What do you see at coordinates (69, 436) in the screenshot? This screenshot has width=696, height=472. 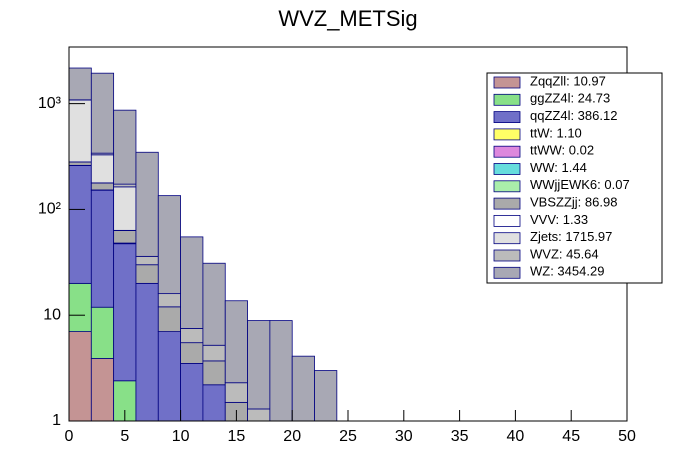 I see `x-tick-label: 0` at bounding box center [69, 436].